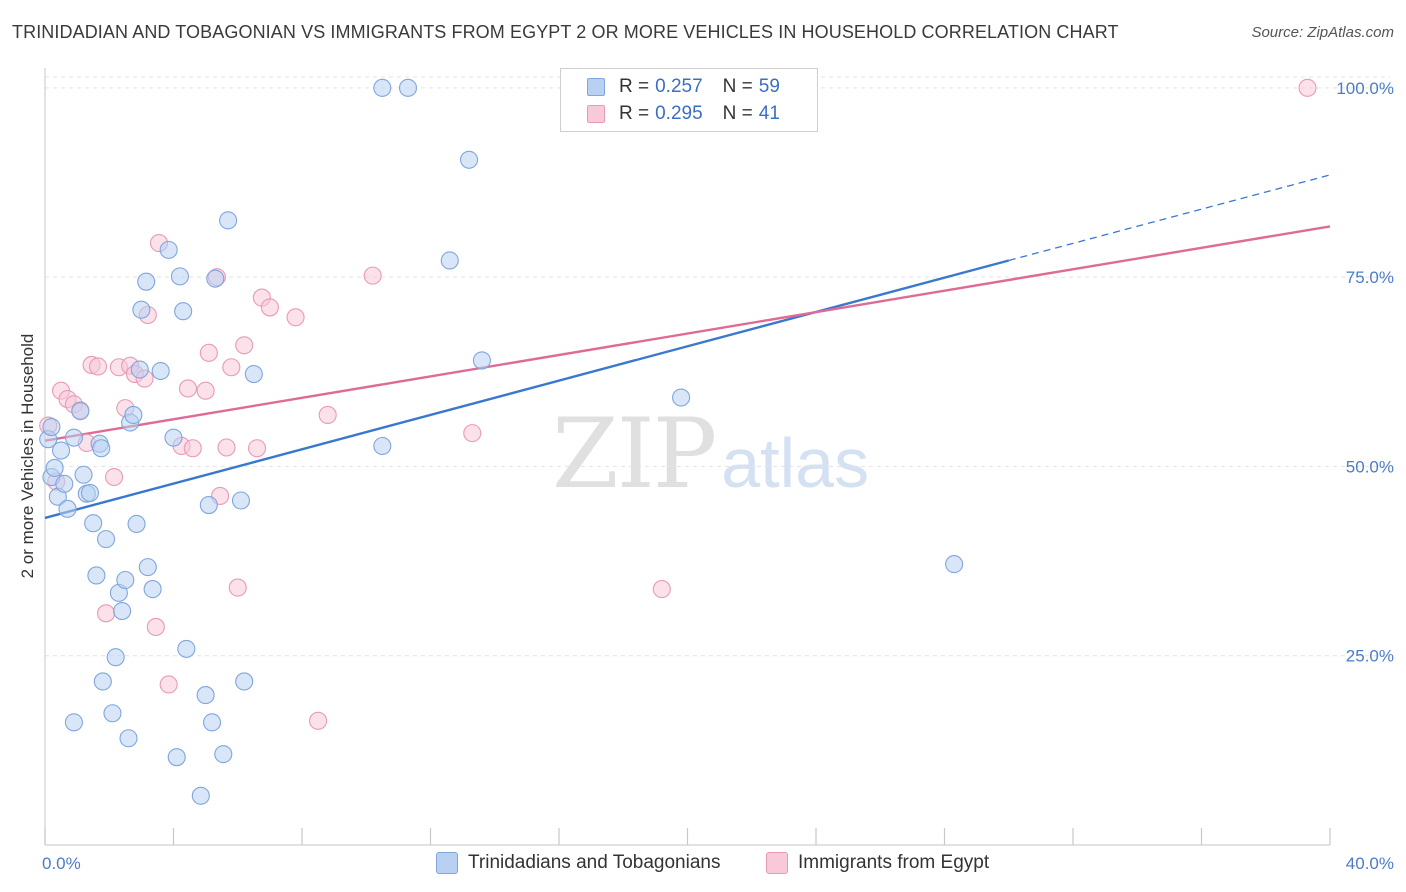 The height and width of the screenshot is (892, 1406). I want to click on watermark-atlas: atlas, so click(795, 463).